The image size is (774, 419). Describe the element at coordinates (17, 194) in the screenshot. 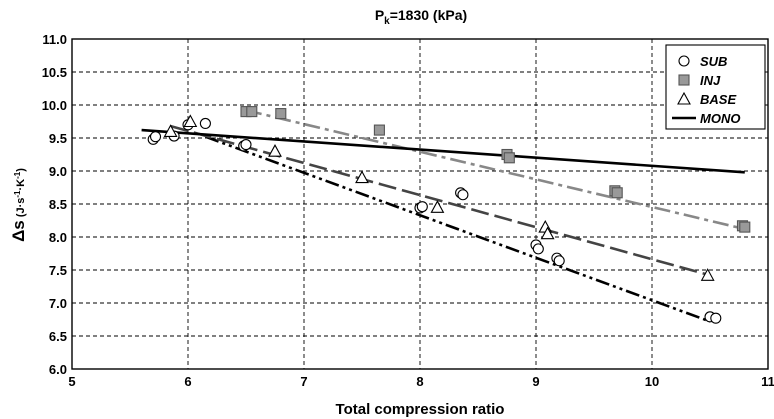

I see `y-axis-unit-2: -1` at that location.